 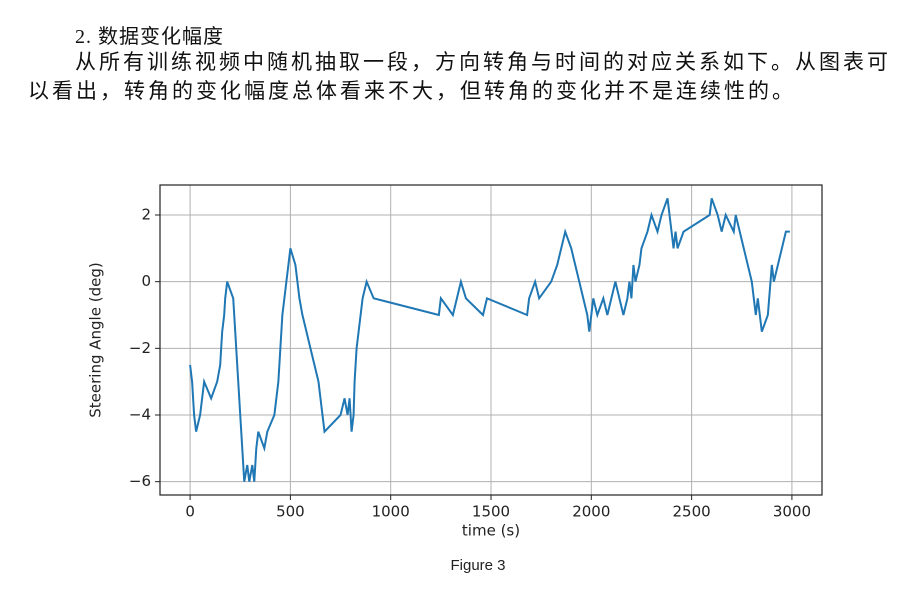 What do you see at coordinates (190, 512) in the screenshot?
I see `x-tick-label: 0` at bounding box center [190, 512].